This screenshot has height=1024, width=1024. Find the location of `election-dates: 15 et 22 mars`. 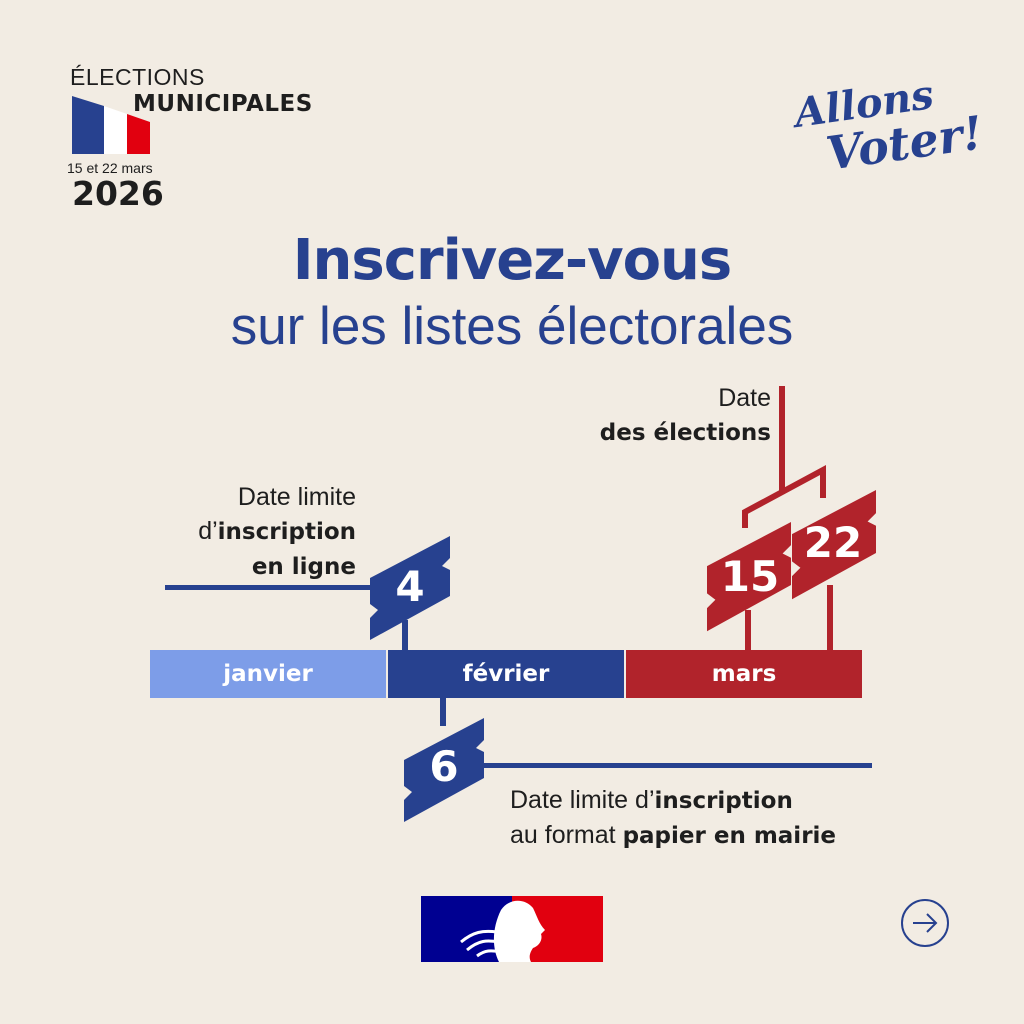

election-dates: 15 et 22 mars is located at coordinates (110, 168).